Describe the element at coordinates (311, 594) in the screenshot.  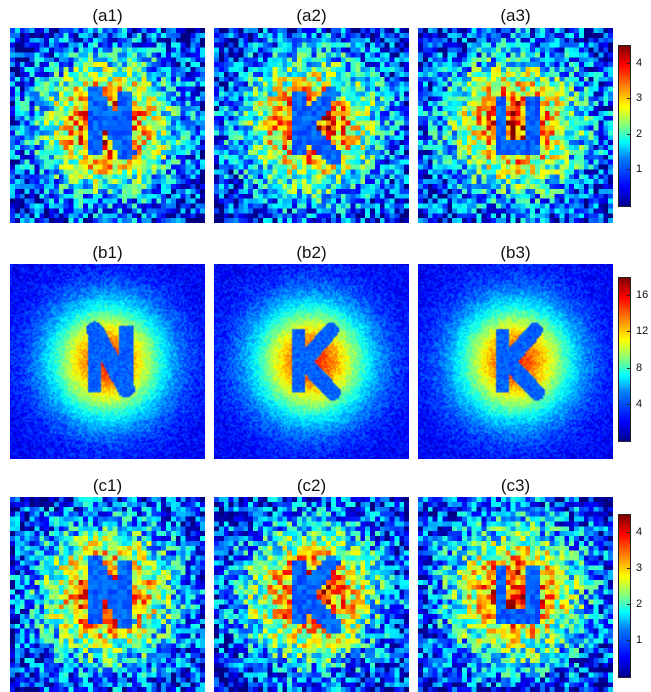
I see `heatmap-c2` at that location.